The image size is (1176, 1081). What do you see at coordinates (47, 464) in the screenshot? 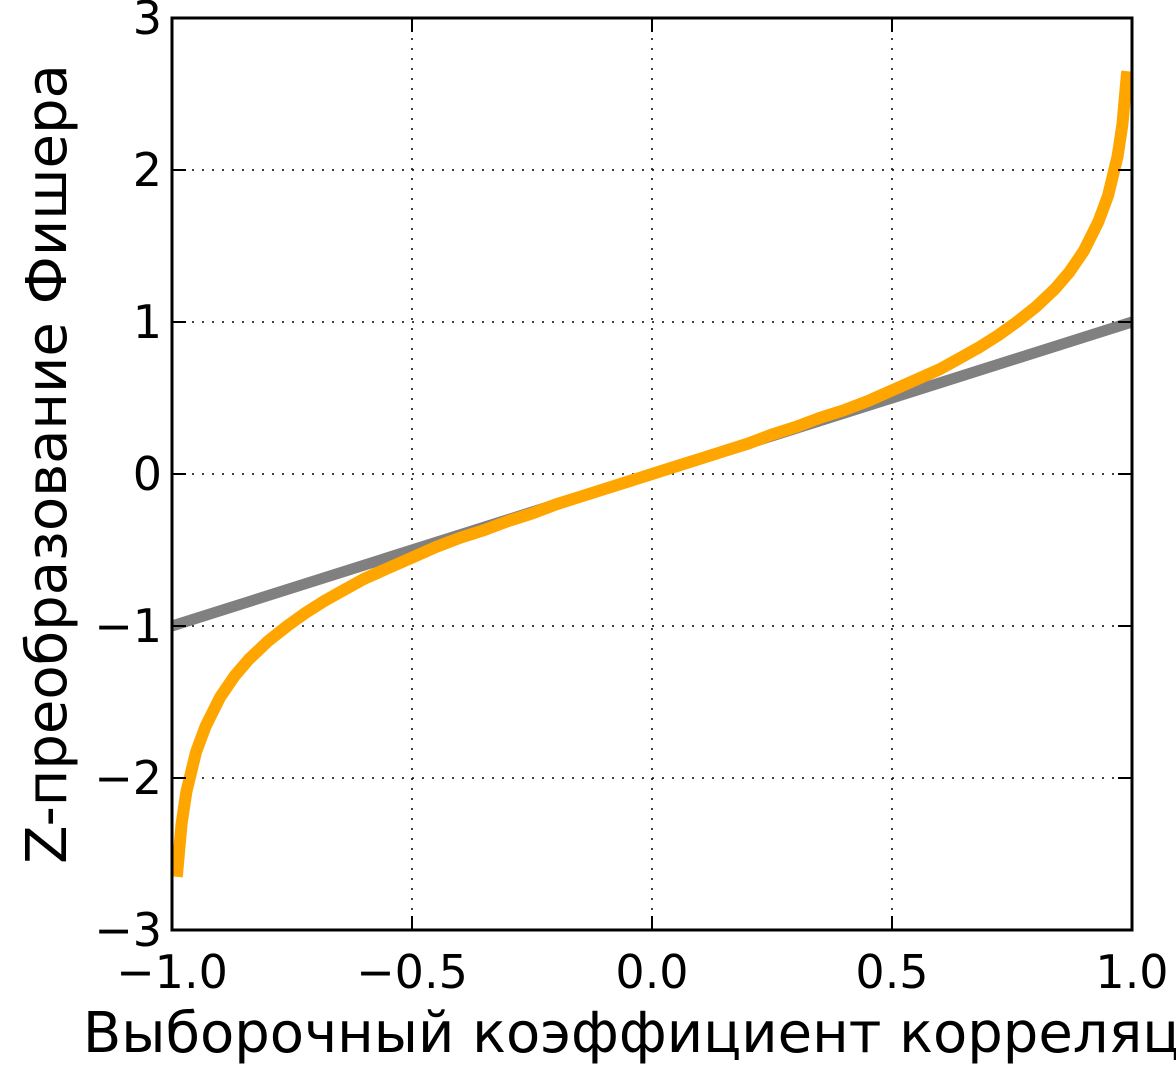
I see `y-axis-title: Z-преобразование Фишера` at bounding box center [47, 464].